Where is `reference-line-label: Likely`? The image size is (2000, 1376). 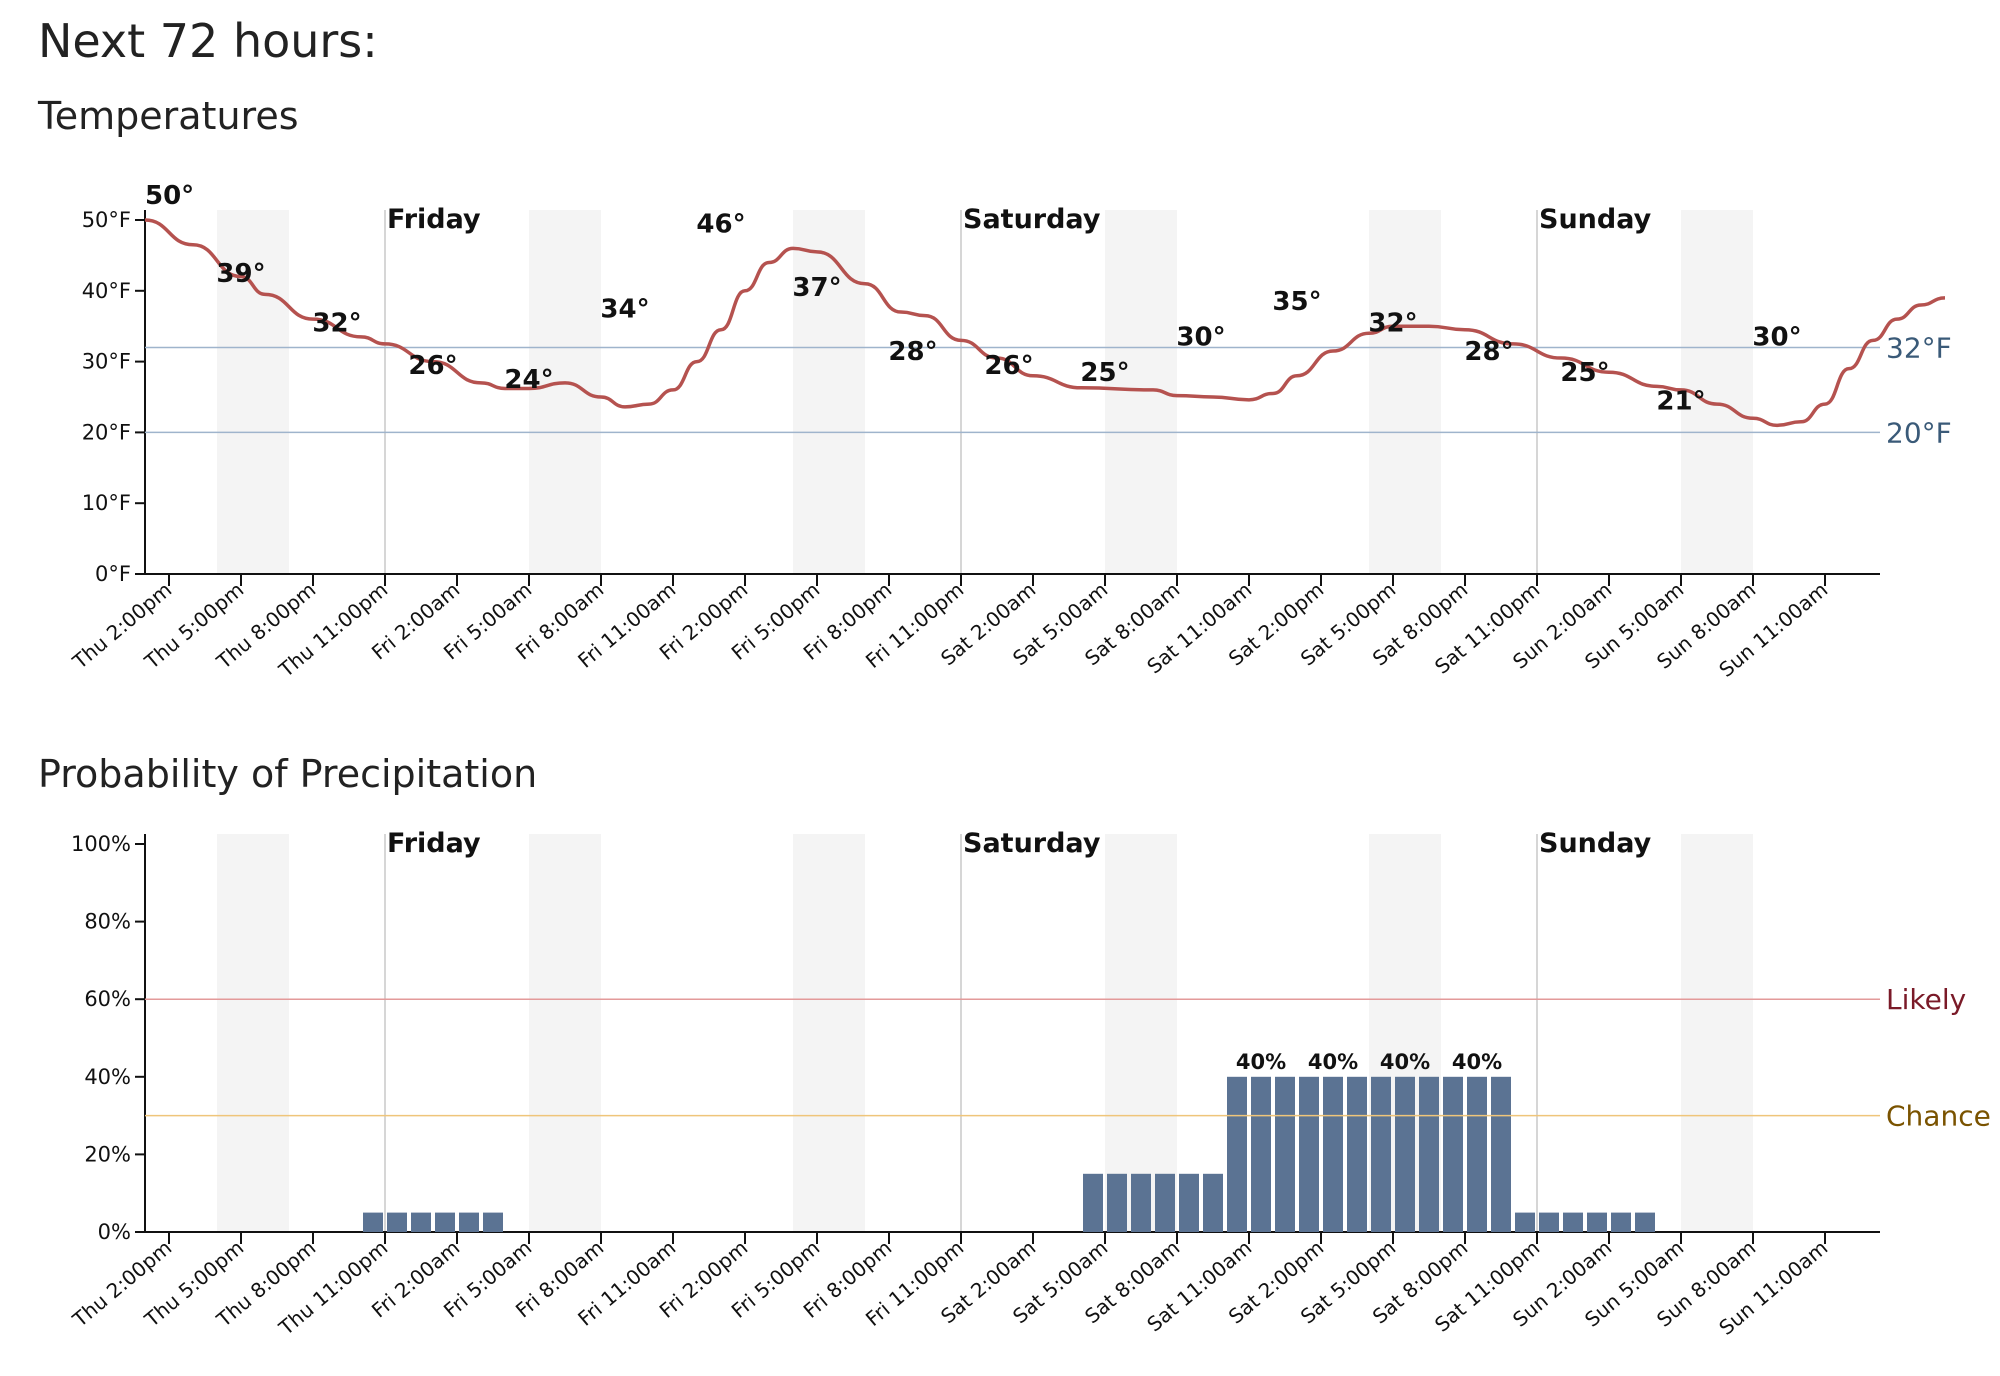 reference-line-label: Likely is located at coordinates (1926, 999).